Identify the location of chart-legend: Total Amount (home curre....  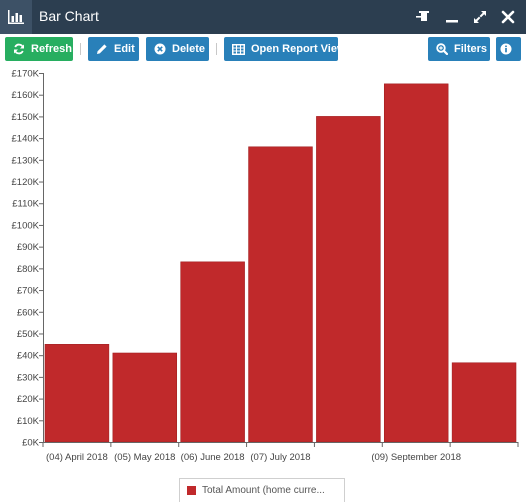
(262, 490).